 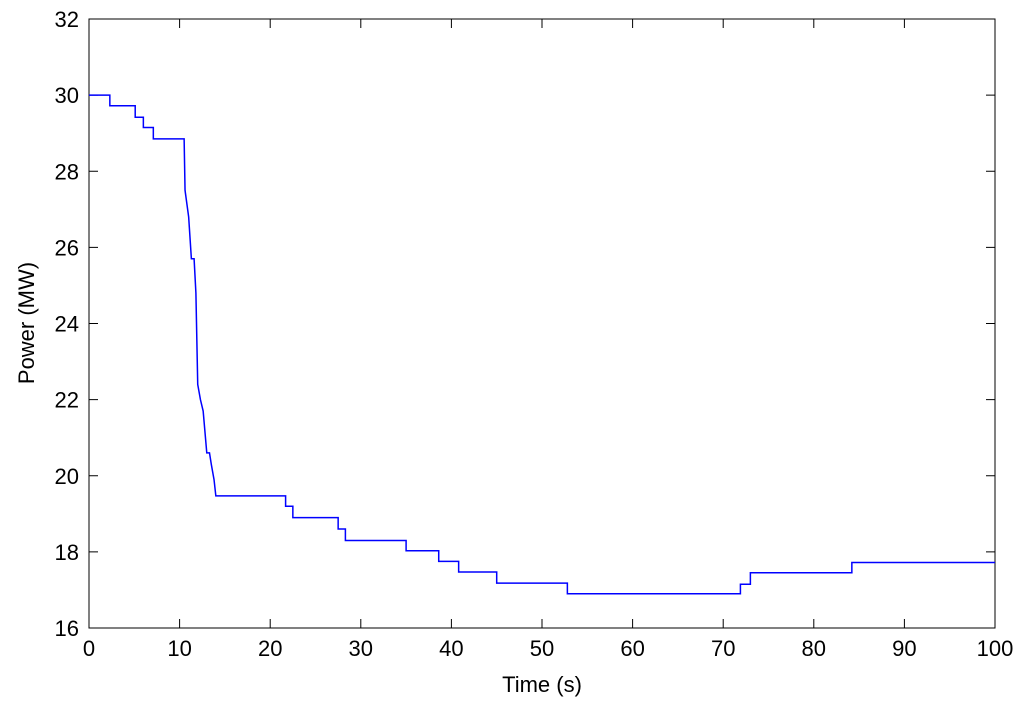 What do you see at coordinates (904, 648) in the screenshot?
I see `x-tick-label: 90` at bounding box center [904, 648].